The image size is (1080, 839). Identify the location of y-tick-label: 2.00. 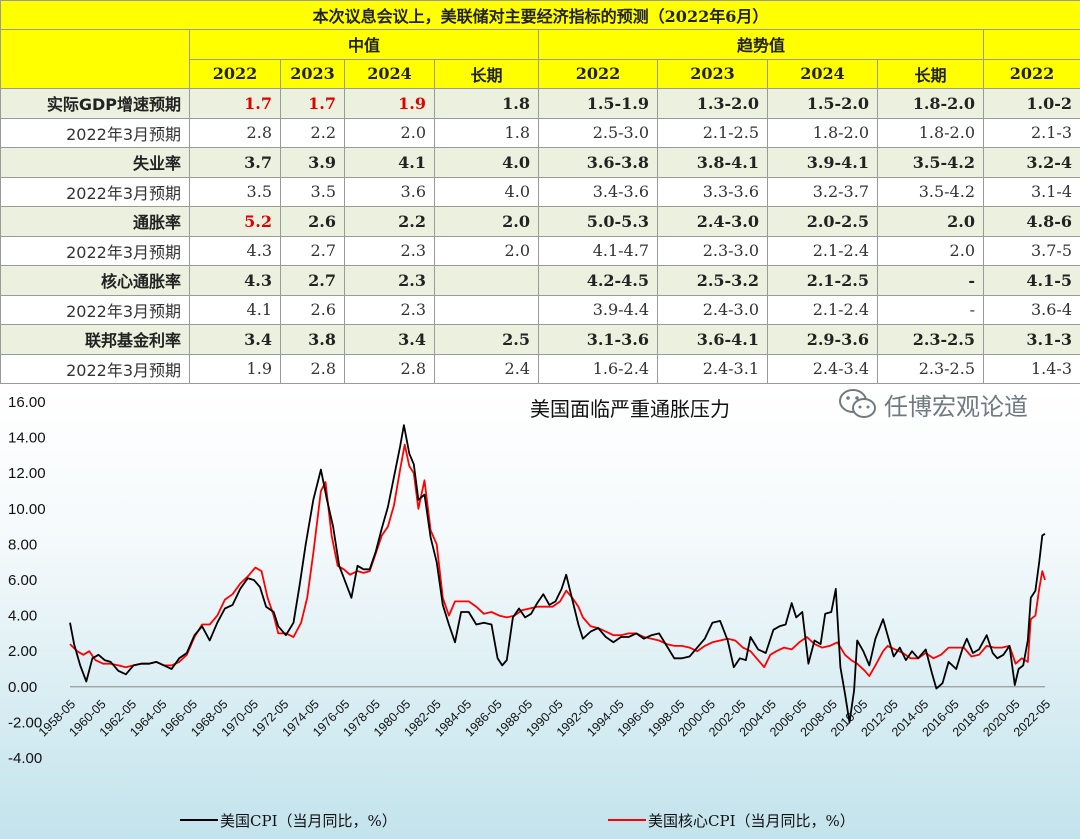
(22, 651).